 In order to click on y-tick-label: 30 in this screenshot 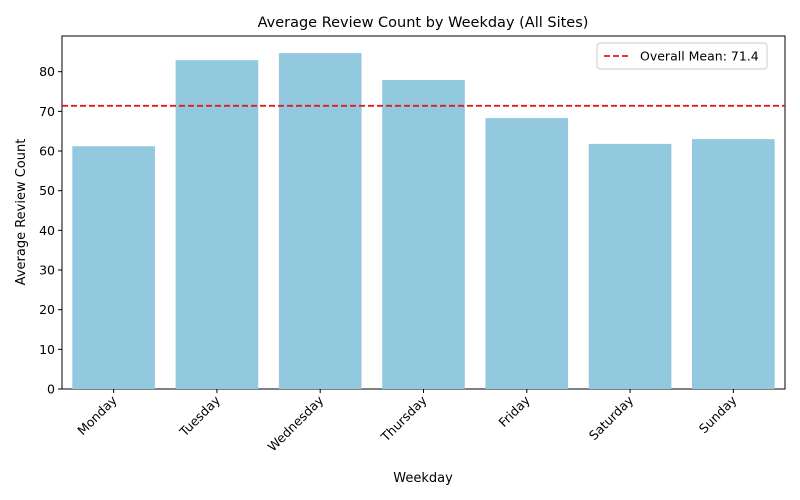, I will do `click(47, 270)`.